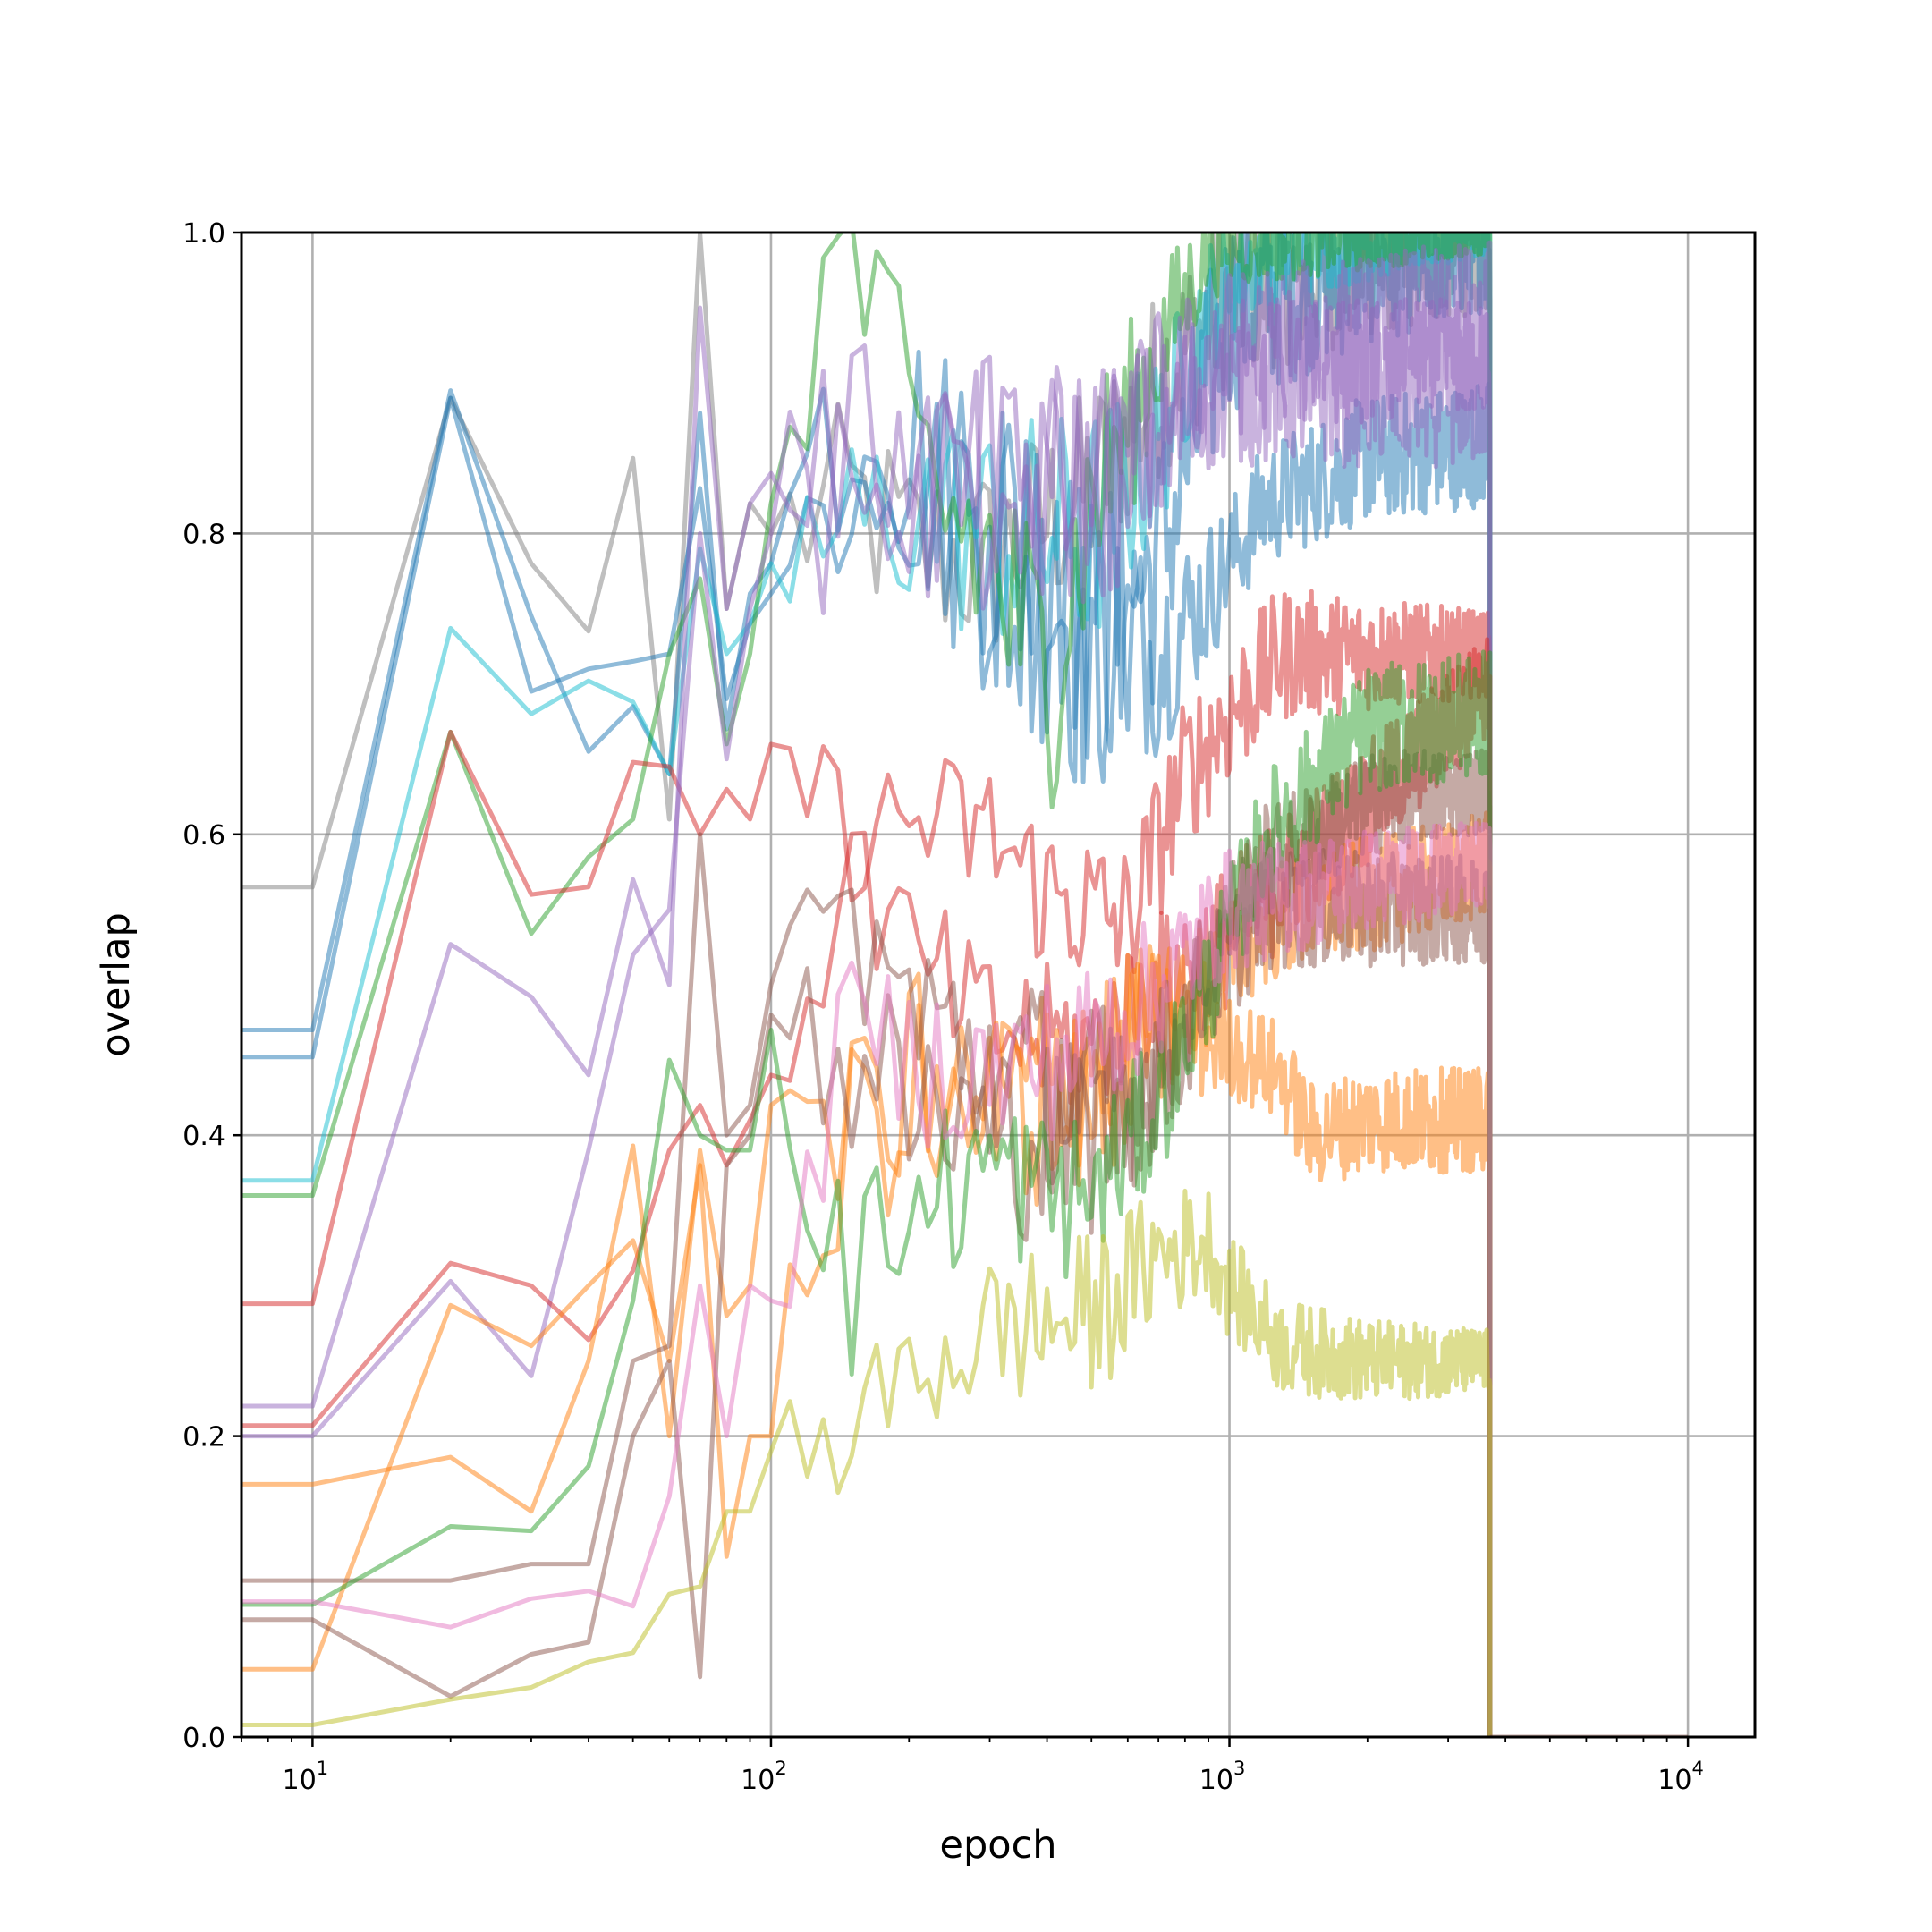 This screenshot has height=1932, width=1932. I want to click on x-tick-exponent: 4, so click(1698, 1768).